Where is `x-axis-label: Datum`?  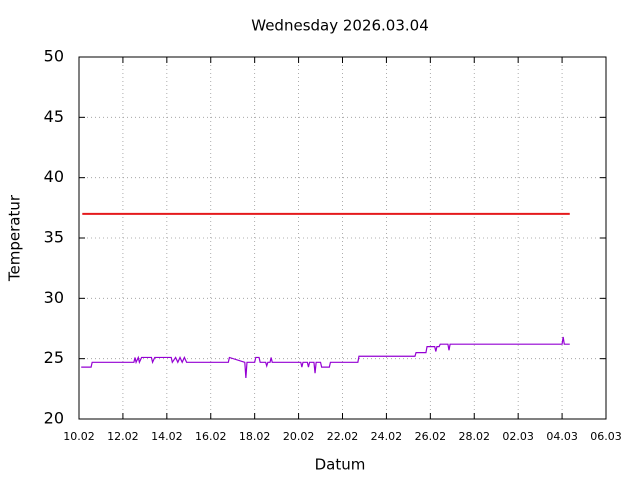
x-axis-label: Datum is located at coordinates (340, 465).